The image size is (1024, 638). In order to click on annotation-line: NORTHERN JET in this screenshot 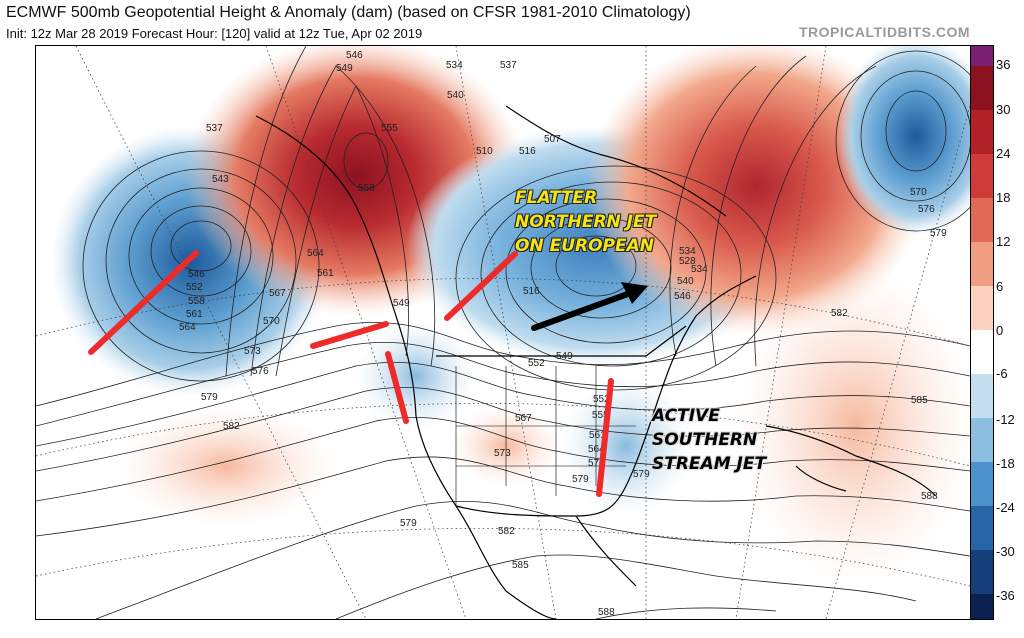, I will do `click(586, 222)`.